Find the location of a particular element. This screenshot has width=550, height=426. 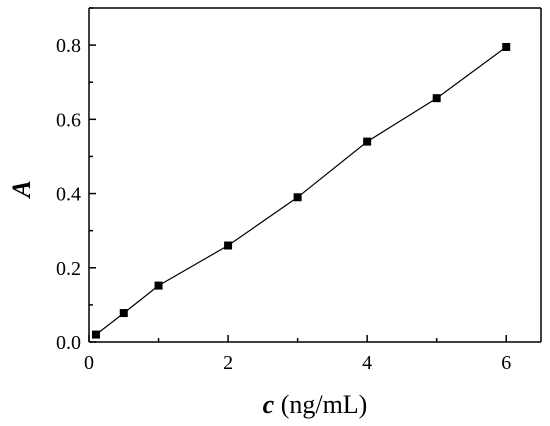

x-axis-title: c (ng/mL) is located at coordinates (315, 404).